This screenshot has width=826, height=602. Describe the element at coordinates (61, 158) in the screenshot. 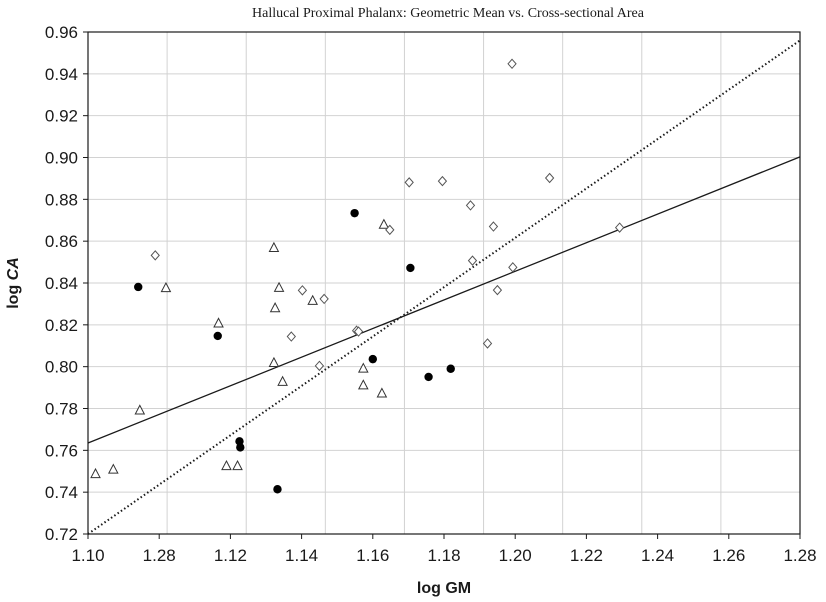

I see `y-tick-label: 0.90` at that location.